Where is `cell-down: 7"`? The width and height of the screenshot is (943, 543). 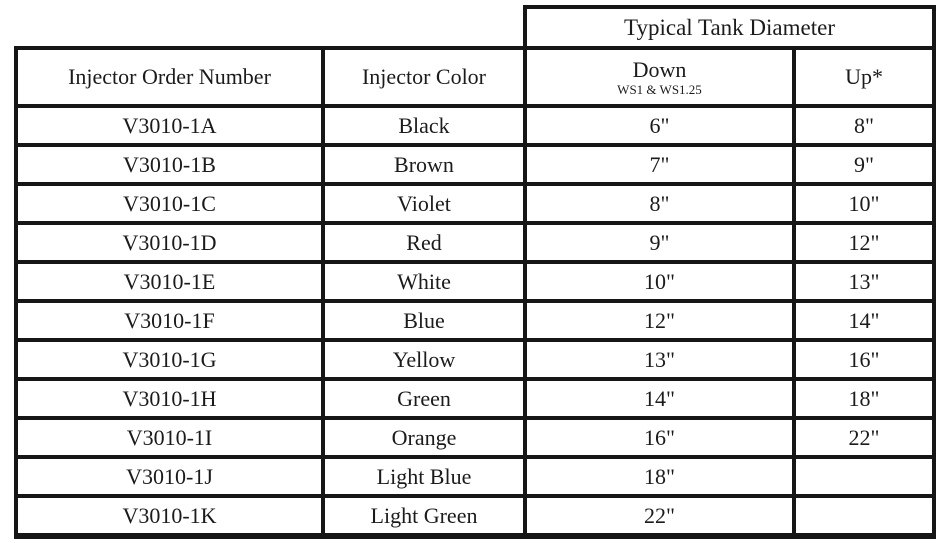 cell-down: 7" is located at coordinates (659, 164).